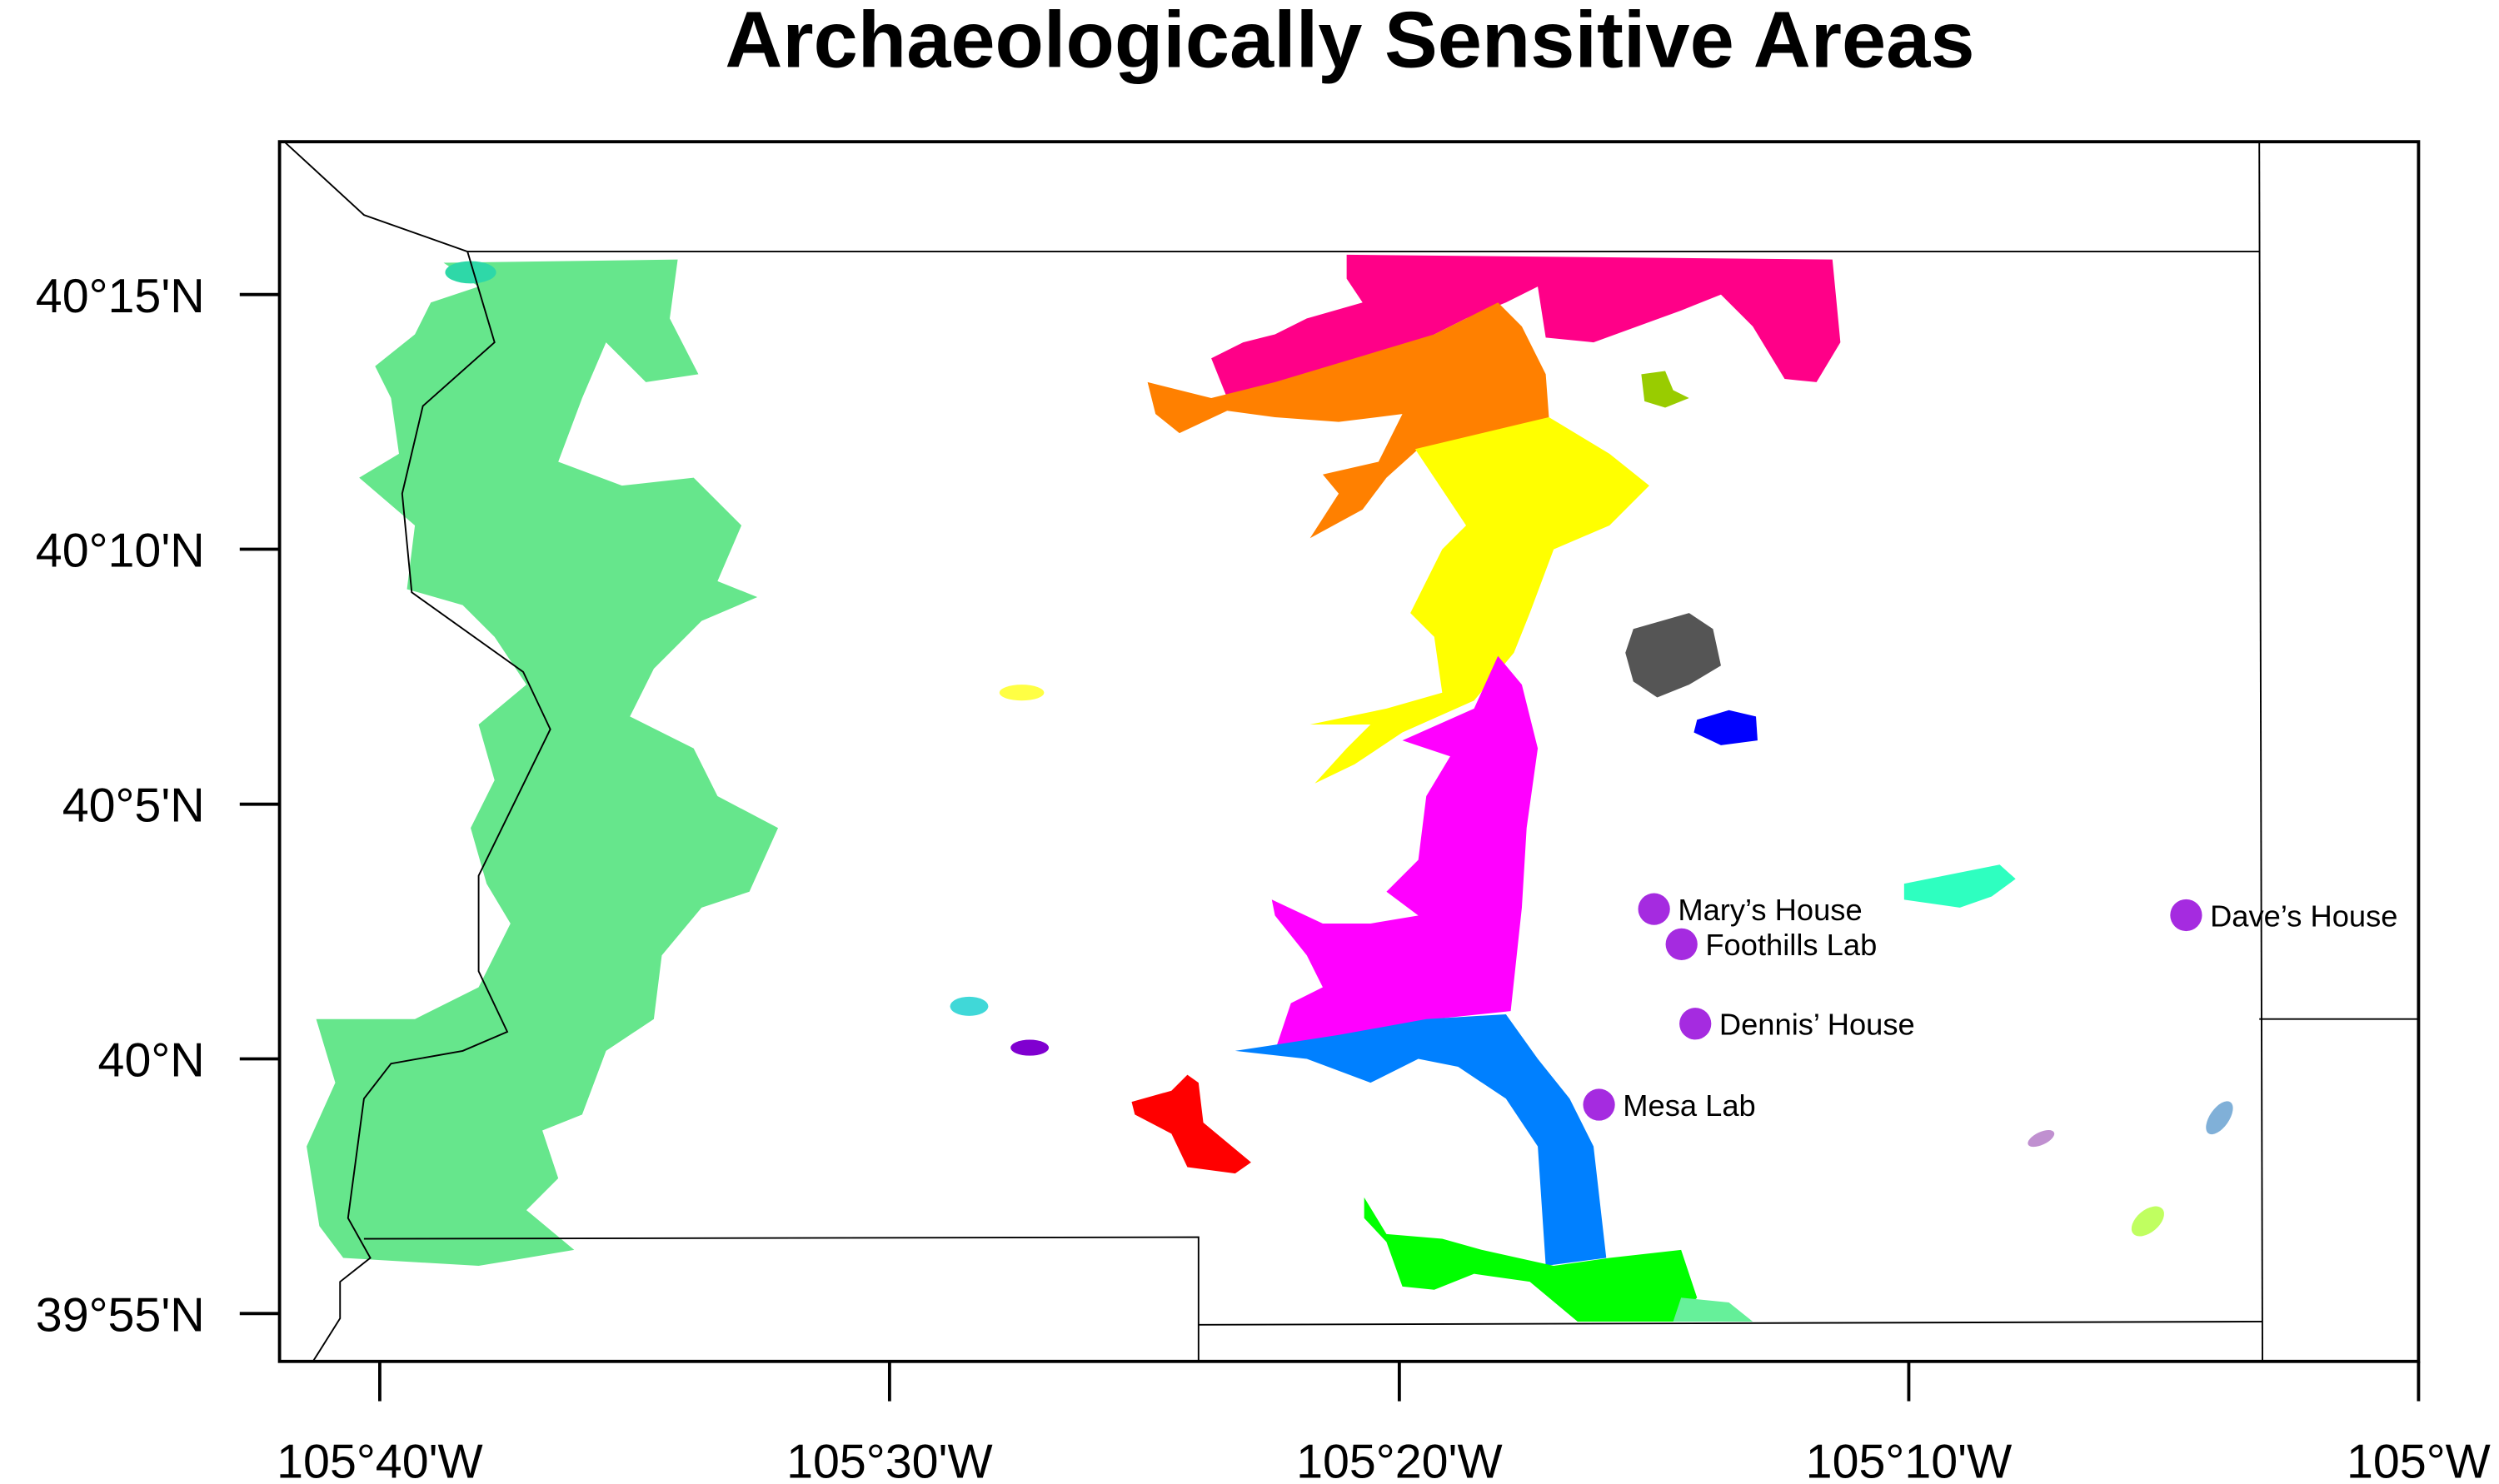  I want to click on area-olive, so click(1665, 389).